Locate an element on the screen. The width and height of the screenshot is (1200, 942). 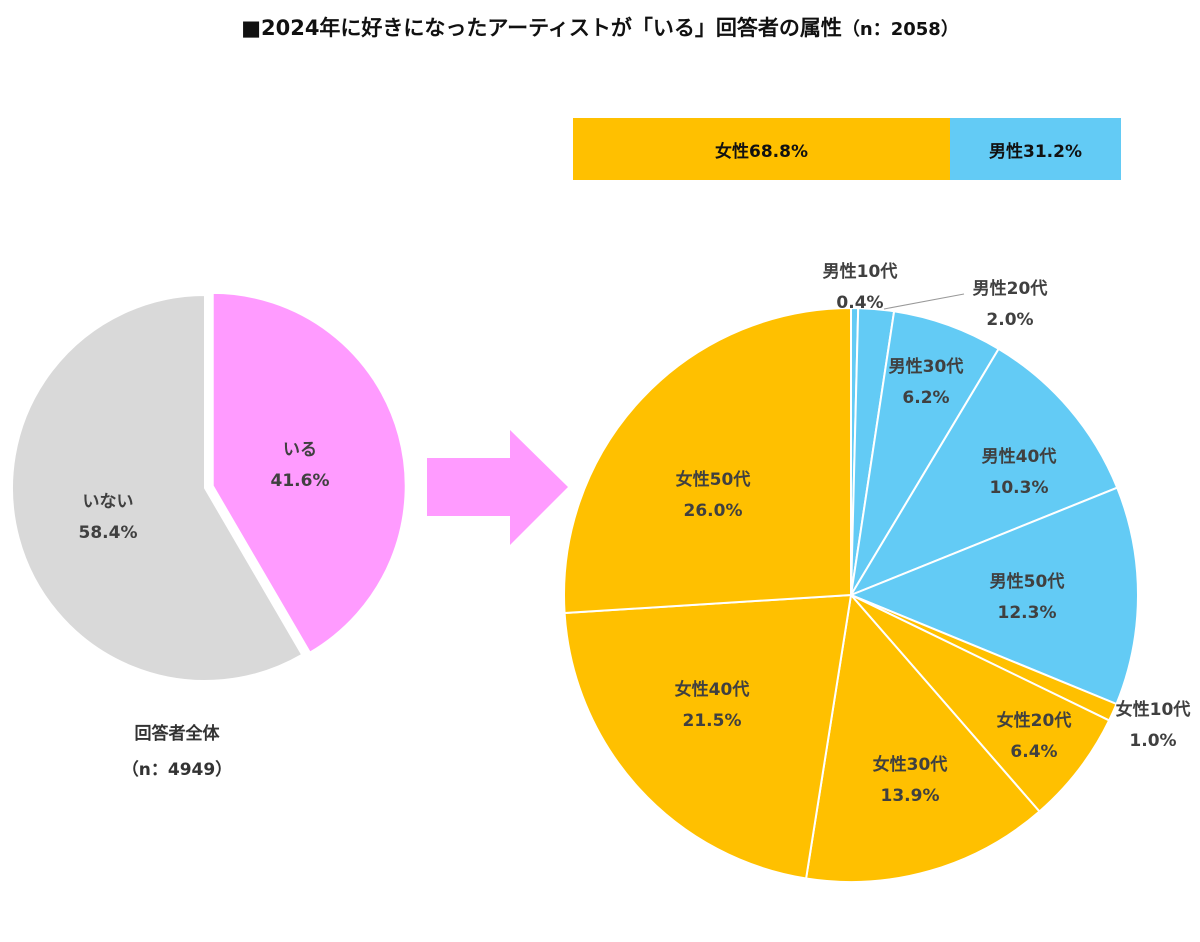
attribute-pie-label-5-value: 1.0% is located at coordinates (1152, 741).